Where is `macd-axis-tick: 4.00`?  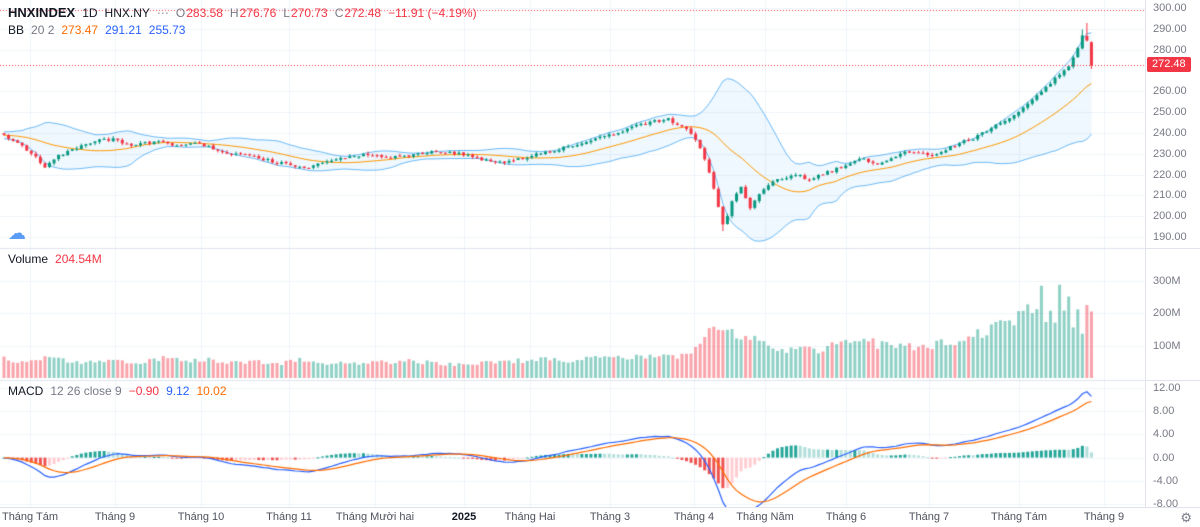
macd-axis-tick: 4.00 is located at coordinates (1164, 434).